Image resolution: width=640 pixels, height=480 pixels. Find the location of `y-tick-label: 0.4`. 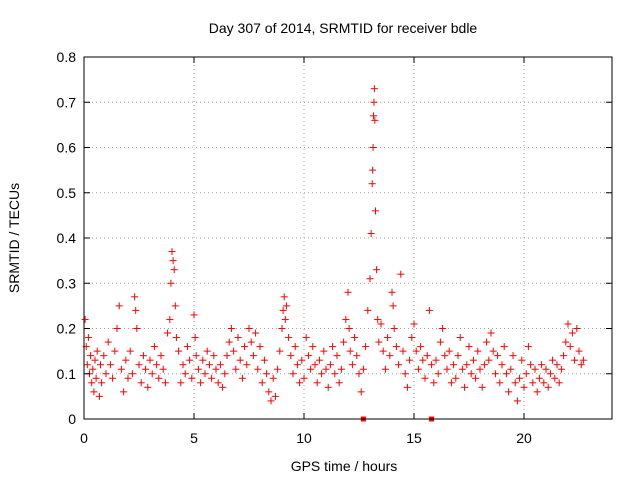

y-tick-label: 0.4 is located at coordinates (67, 238).